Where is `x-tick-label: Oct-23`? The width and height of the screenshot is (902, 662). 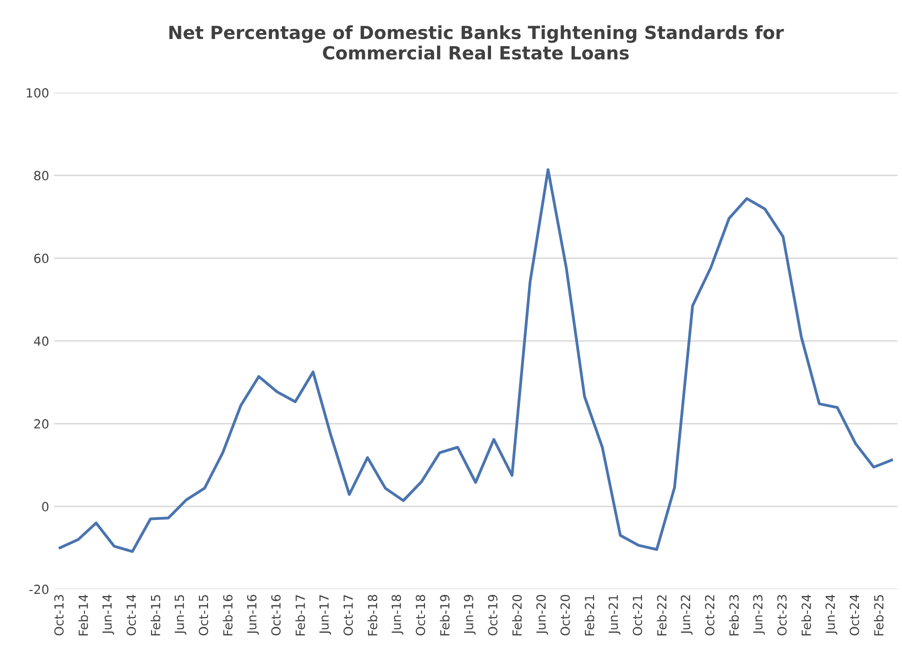
x-tick-label: Oct-23 is located at coordinates (782, 615).